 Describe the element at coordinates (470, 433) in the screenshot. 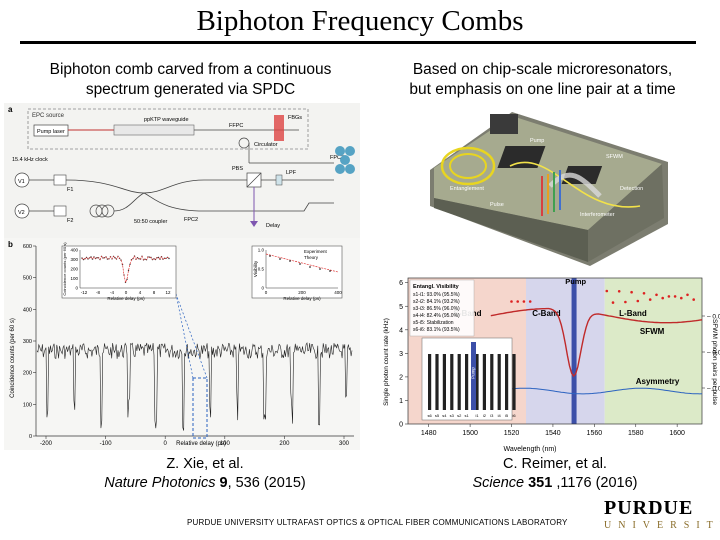

I see `spec-xtick: 1500` at that location.